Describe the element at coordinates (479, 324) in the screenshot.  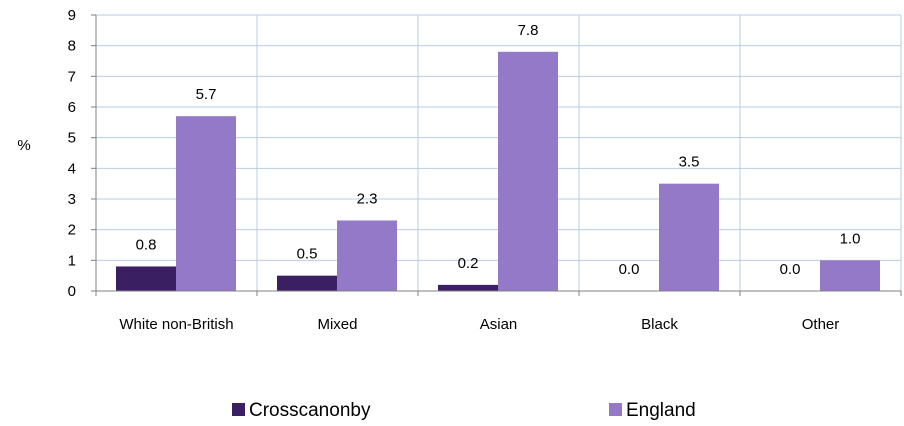
I see `x-category-labels: White non-British Mixed Asian Black Other` at that location.